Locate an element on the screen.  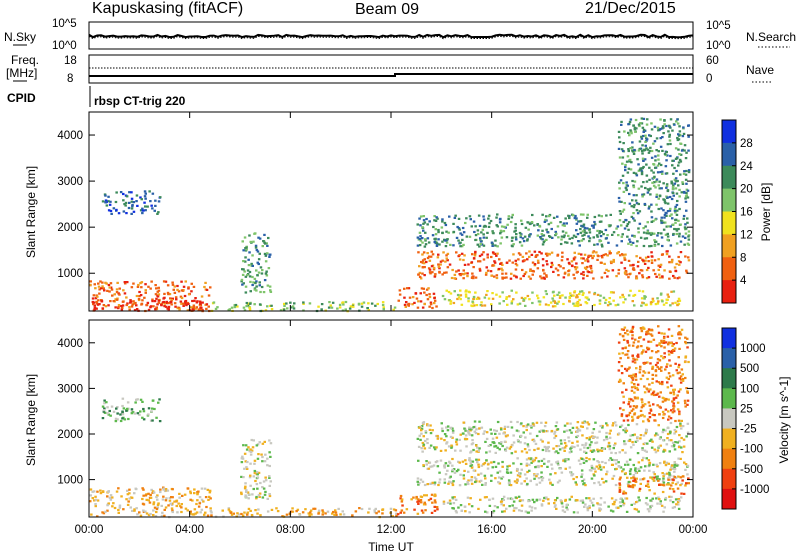
colorbar-swatch is located at coordinates (729, 223).